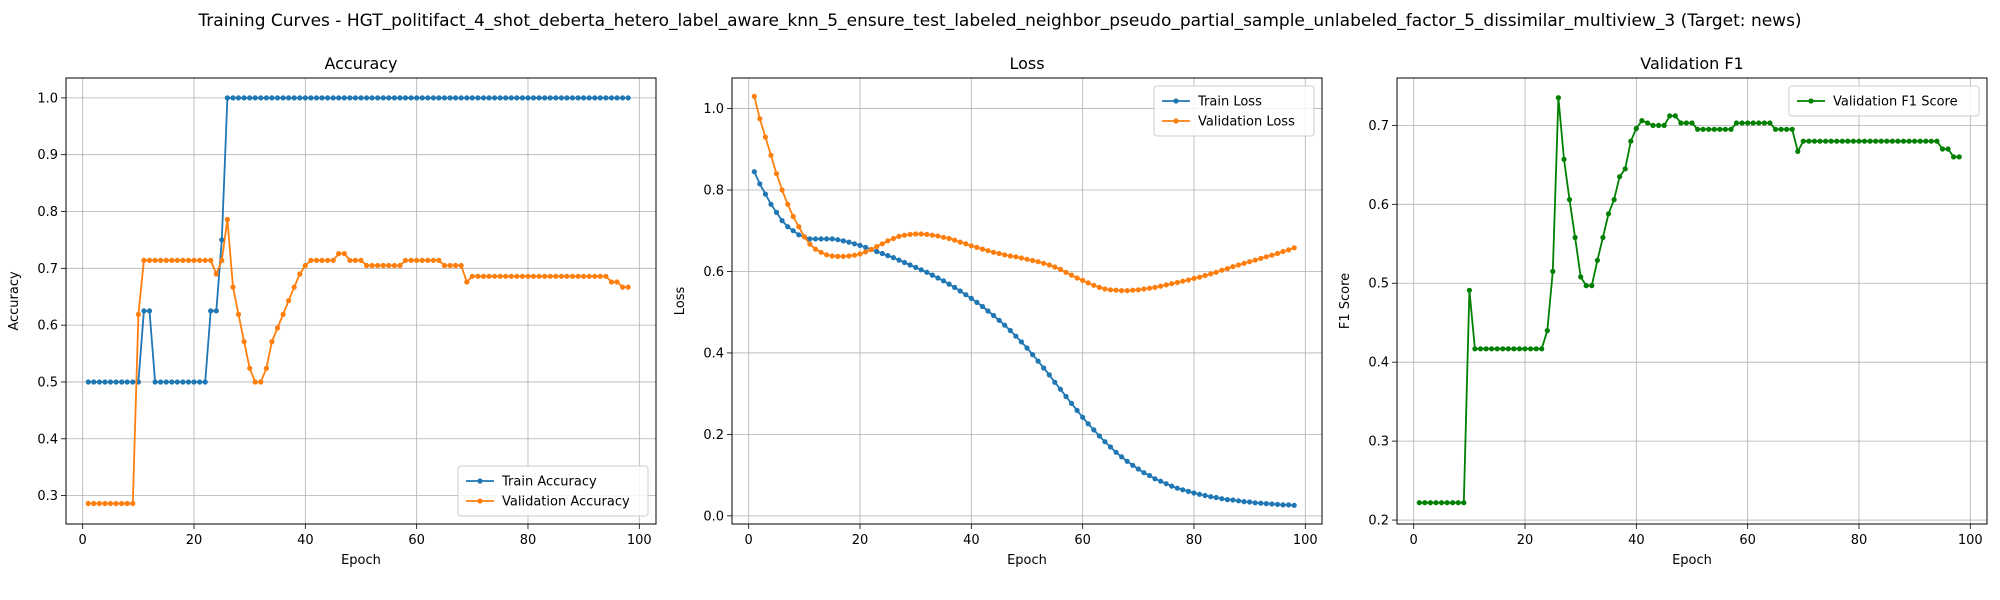 This screenshot has width=2000, height=600. I want to click on accuracy-y-tick-label: 1.0, so click(47, 98).